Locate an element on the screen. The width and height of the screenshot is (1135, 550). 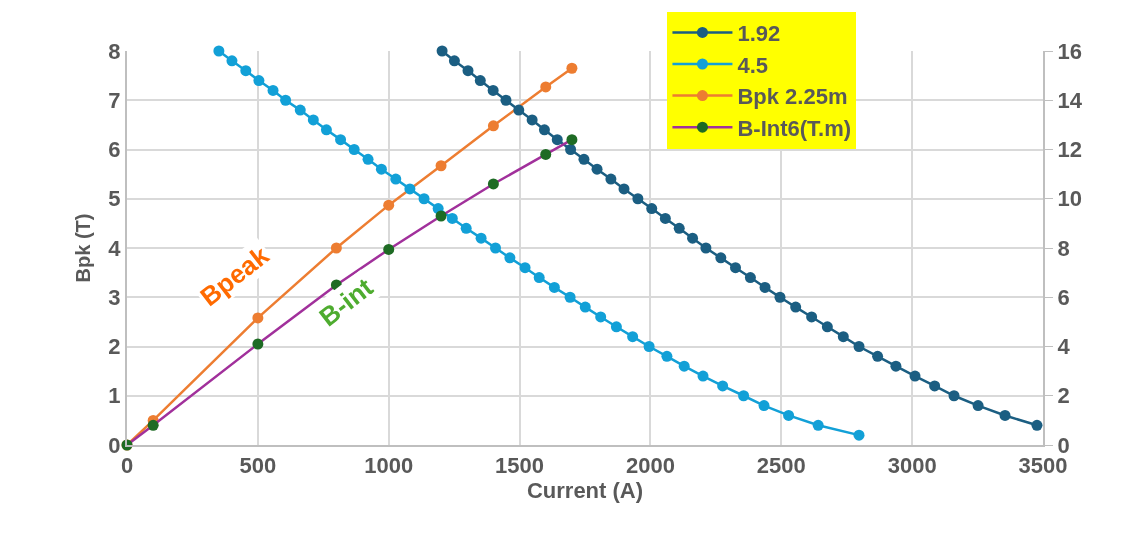
x-tick-label: 2500 is located at coordinates (781, 466).